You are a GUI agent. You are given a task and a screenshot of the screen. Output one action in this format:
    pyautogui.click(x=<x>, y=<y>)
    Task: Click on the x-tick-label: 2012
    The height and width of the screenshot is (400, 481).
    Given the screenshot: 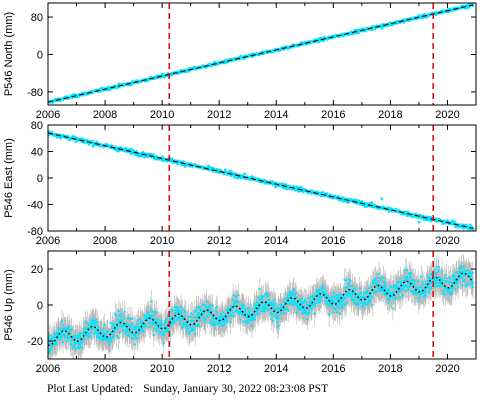 What is the action you would take?
    pyautogui.click(x=219, y=241)
    